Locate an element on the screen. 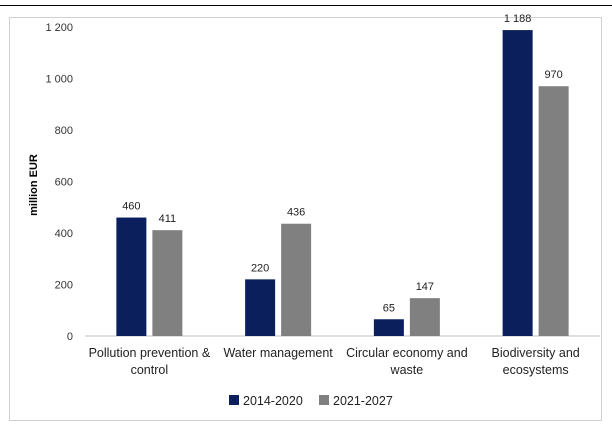  legend: 2014-2020 2021-2027 is located at coordinates (311, 401).